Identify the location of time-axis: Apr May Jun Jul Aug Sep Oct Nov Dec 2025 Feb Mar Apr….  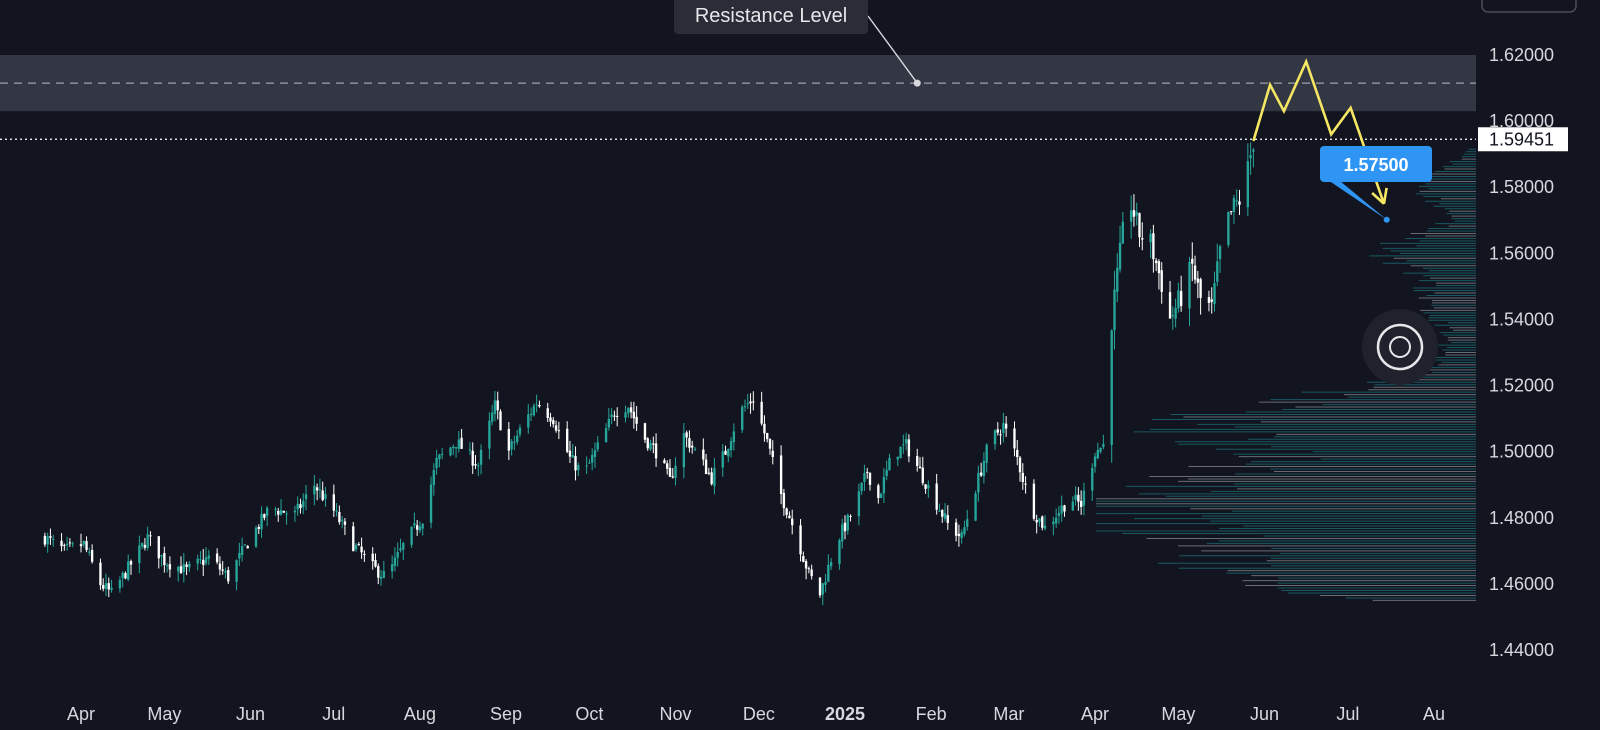
(756, 714).